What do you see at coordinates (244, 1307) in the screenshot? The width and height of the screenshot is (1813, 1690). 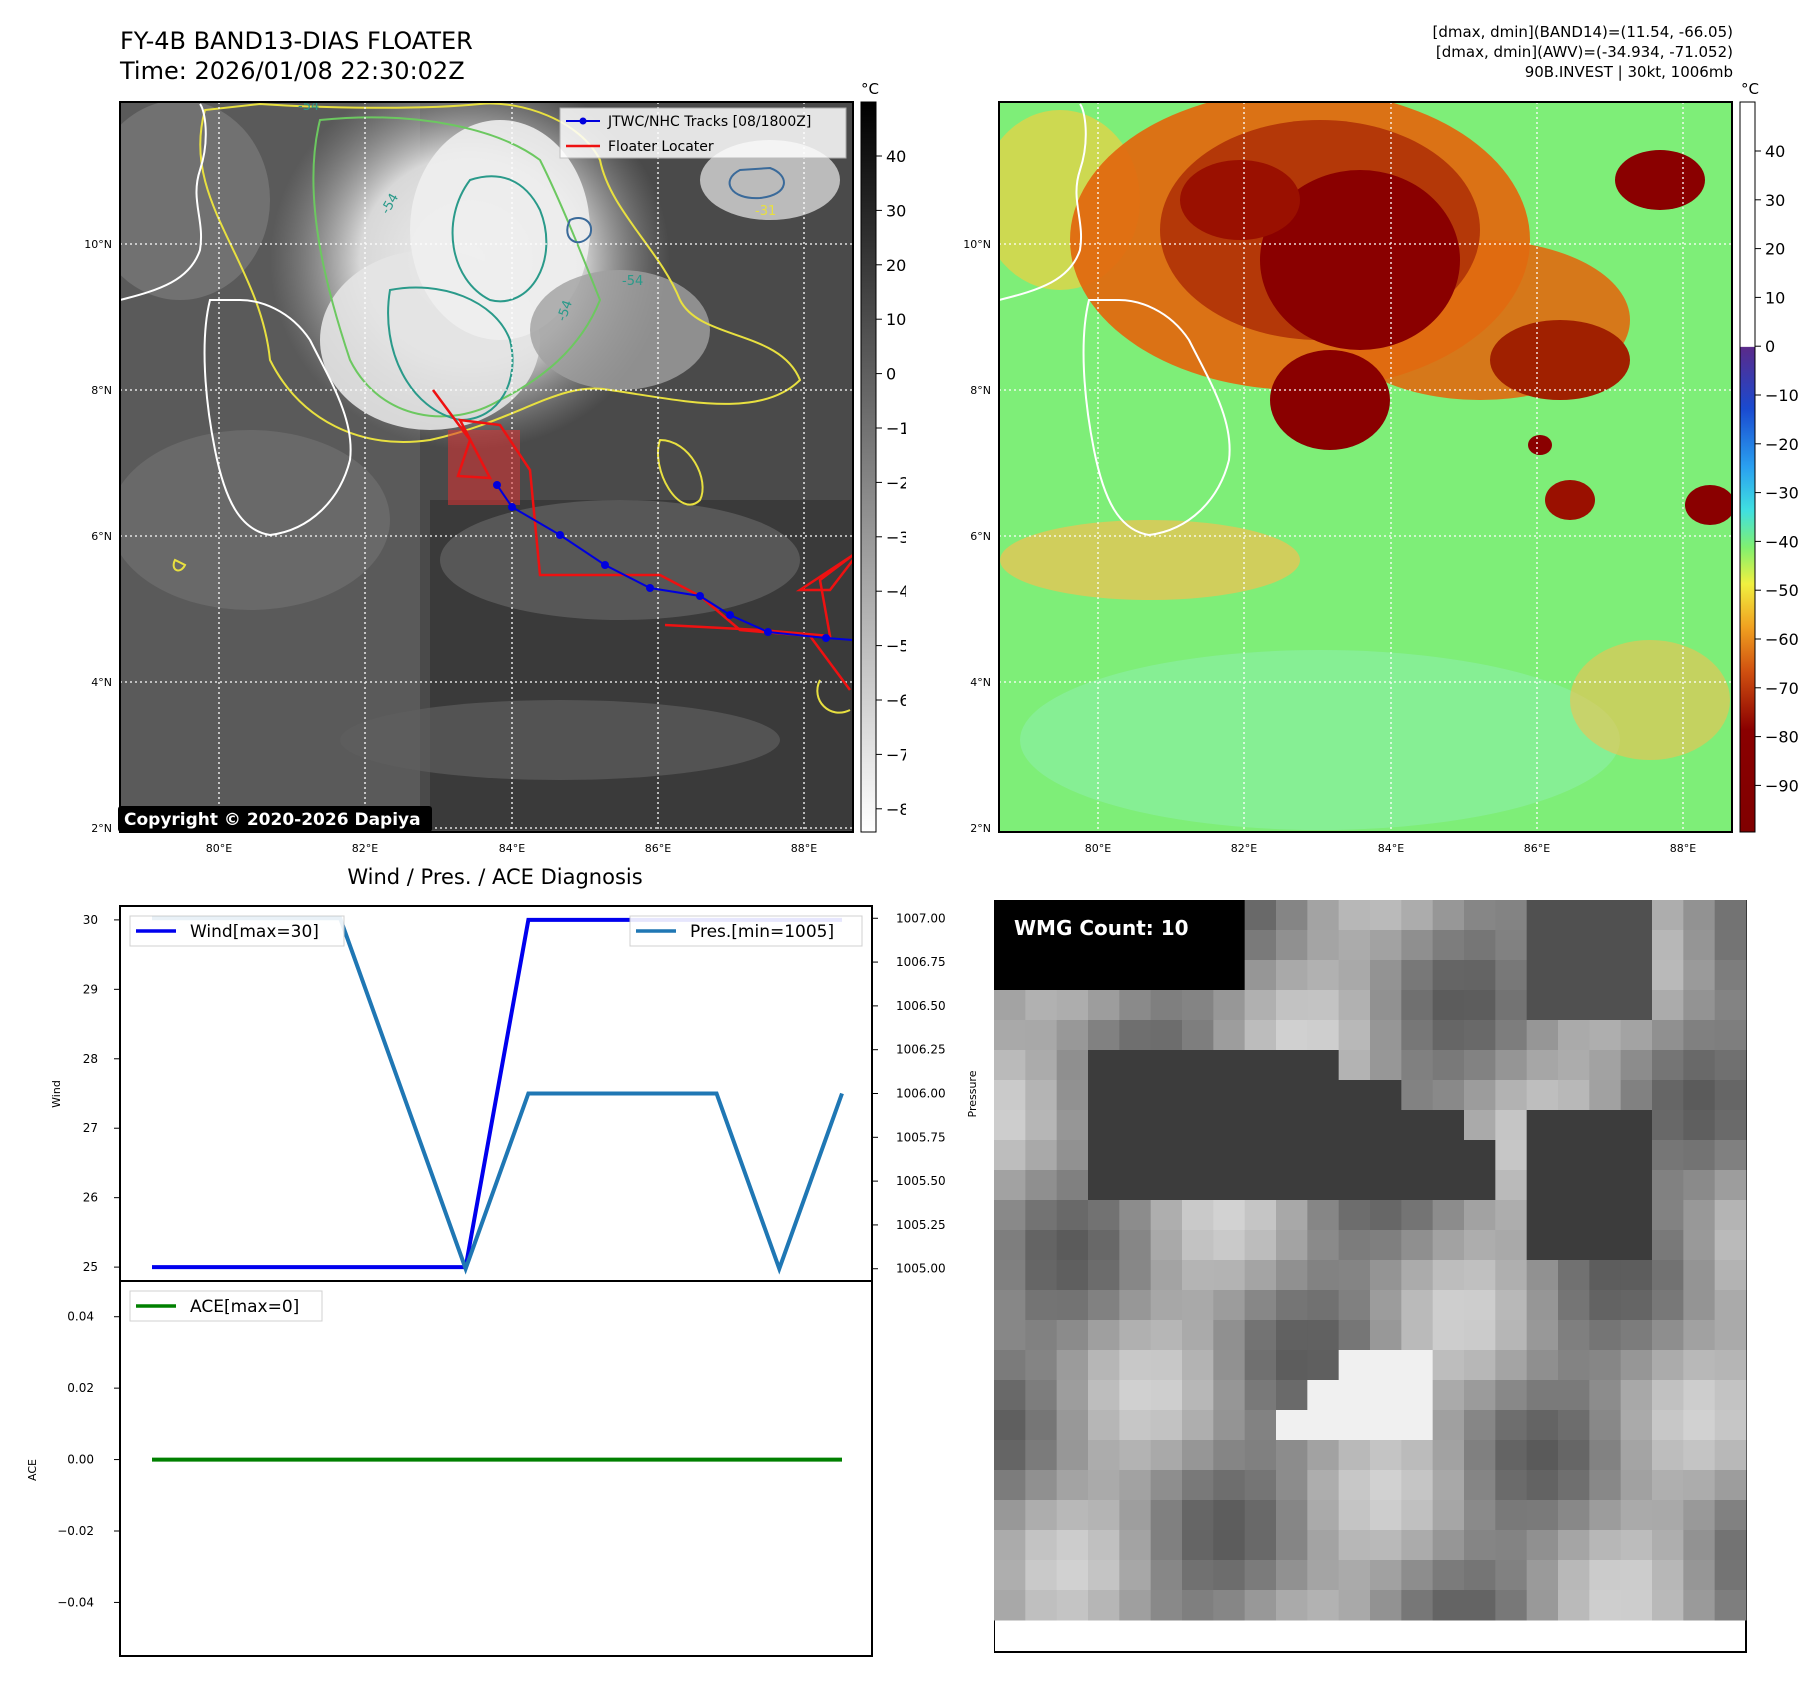 I see `ace-legend-label: ACE[max=0]` at bounding box center [244, 1307].